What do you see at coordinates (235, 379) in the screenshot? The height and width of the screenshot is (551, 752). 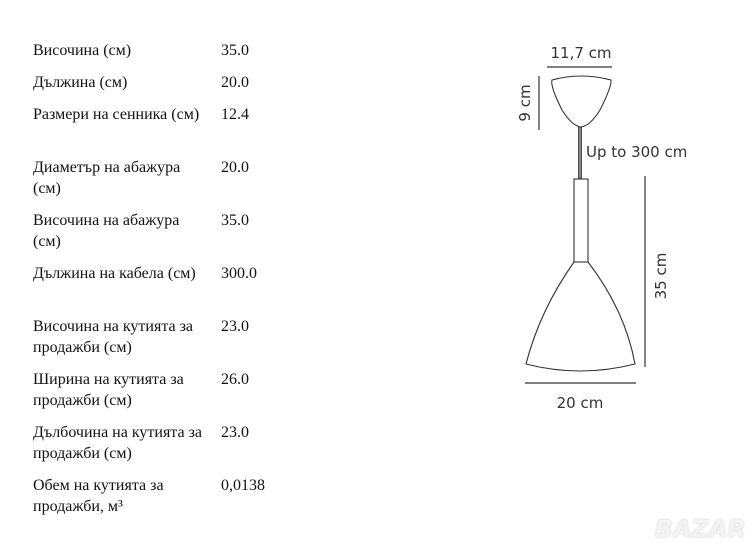 I see `spec-value: 26.0` at bounding box center [235, 379].